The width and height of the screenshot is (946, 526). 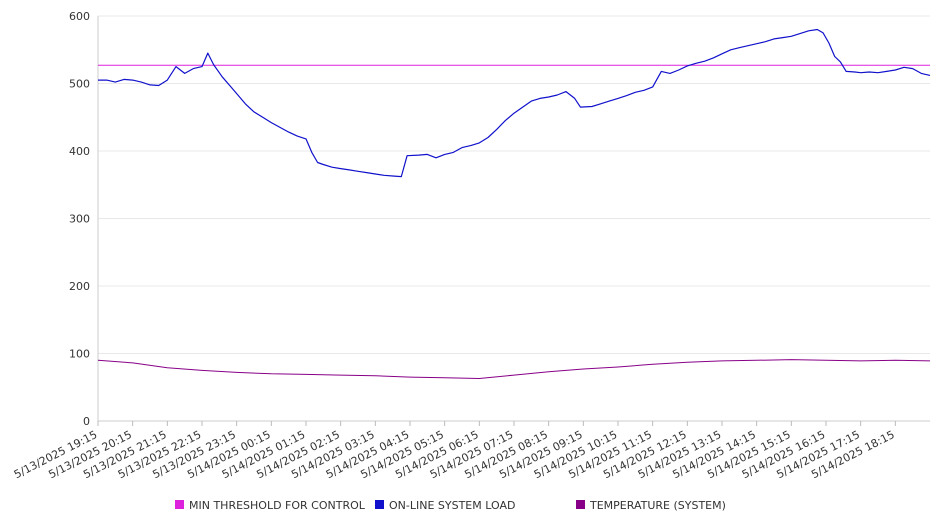 What do you see at coordinates (79, 286) in the screenshot?
I see `y-tick-label: 200` at bounding box center [79, 286].